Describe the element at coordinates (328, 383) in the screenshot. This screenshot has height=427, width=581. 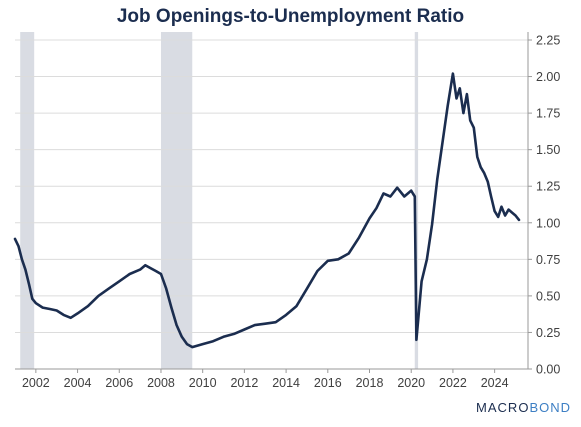
I see `x-tick-label: 2016` at that location.